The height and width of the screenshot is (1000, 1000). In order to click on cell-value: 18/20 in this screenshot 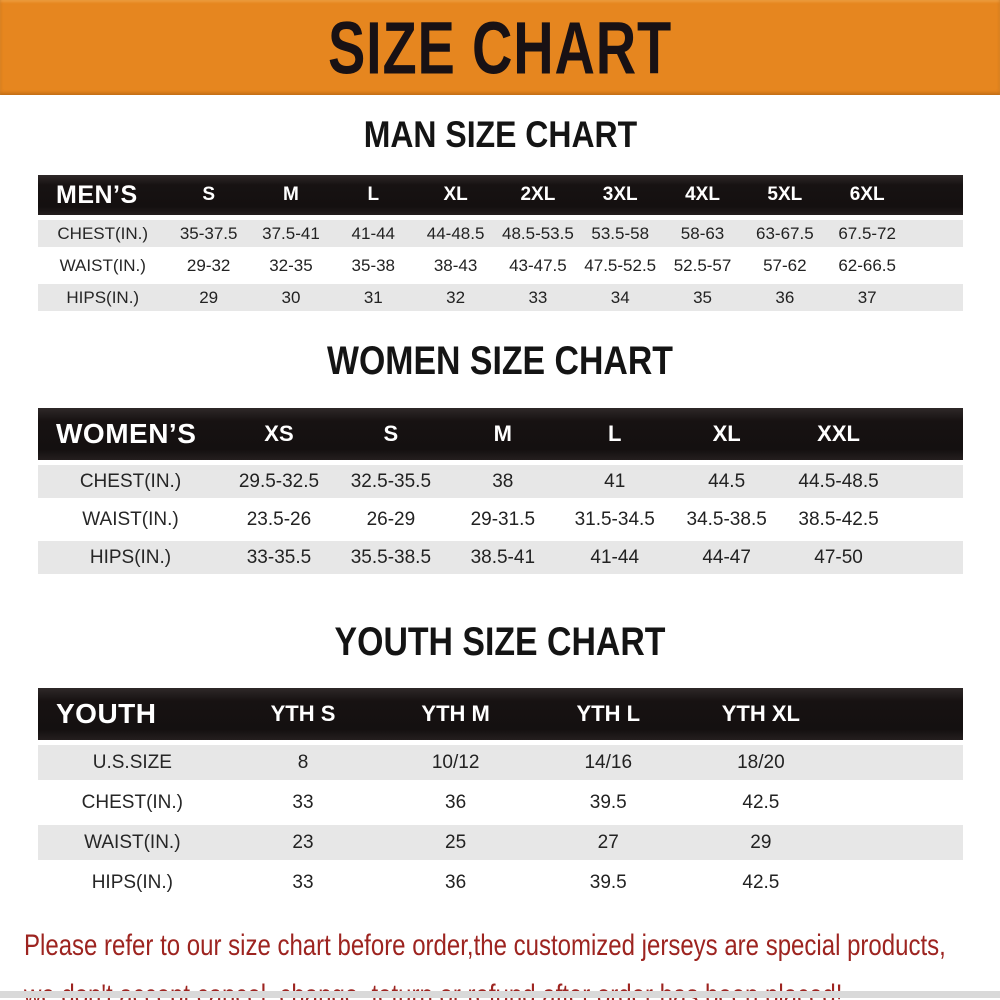, I will do `click(761, 762)`.